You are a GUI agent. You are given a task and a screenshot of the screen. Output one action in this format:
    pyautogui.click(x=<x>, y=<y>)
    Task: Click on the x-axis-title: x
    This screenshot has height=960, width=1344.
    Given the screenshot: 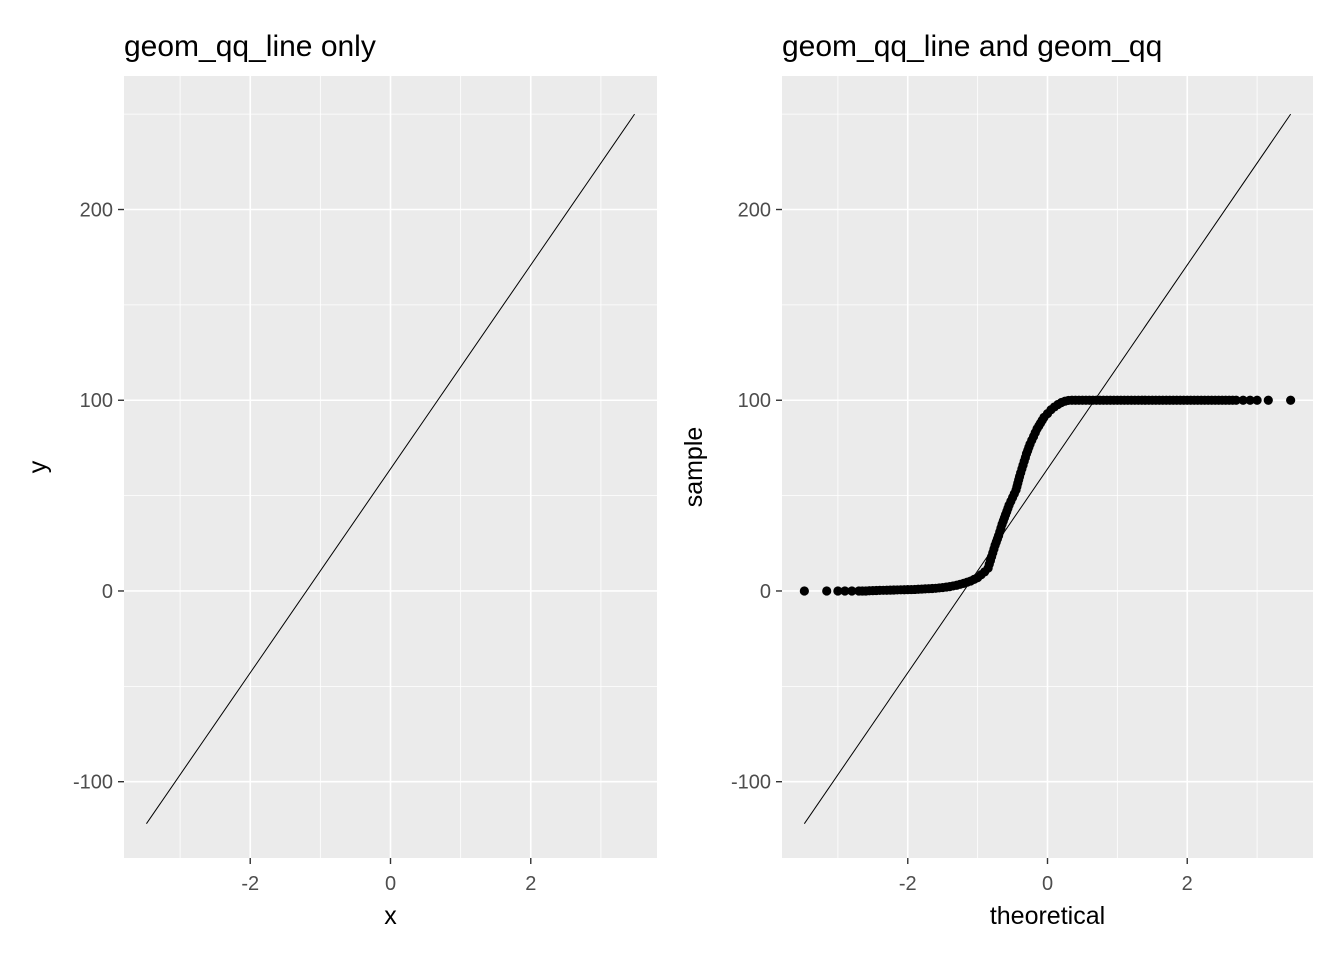 What is the action you would take?
    pyautogui.click(x=390, y=916)
    